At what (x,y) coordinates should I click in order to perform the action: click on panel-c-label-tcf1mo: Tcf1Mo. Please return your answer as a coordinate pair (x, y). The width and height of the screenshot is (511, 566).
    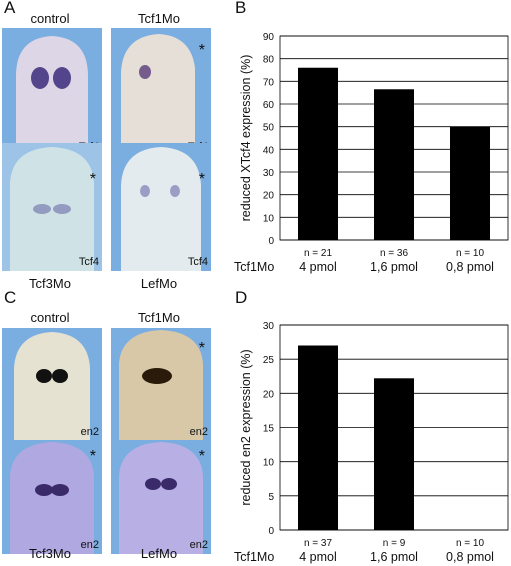
    Looking at the image, I should click on (159, 317).